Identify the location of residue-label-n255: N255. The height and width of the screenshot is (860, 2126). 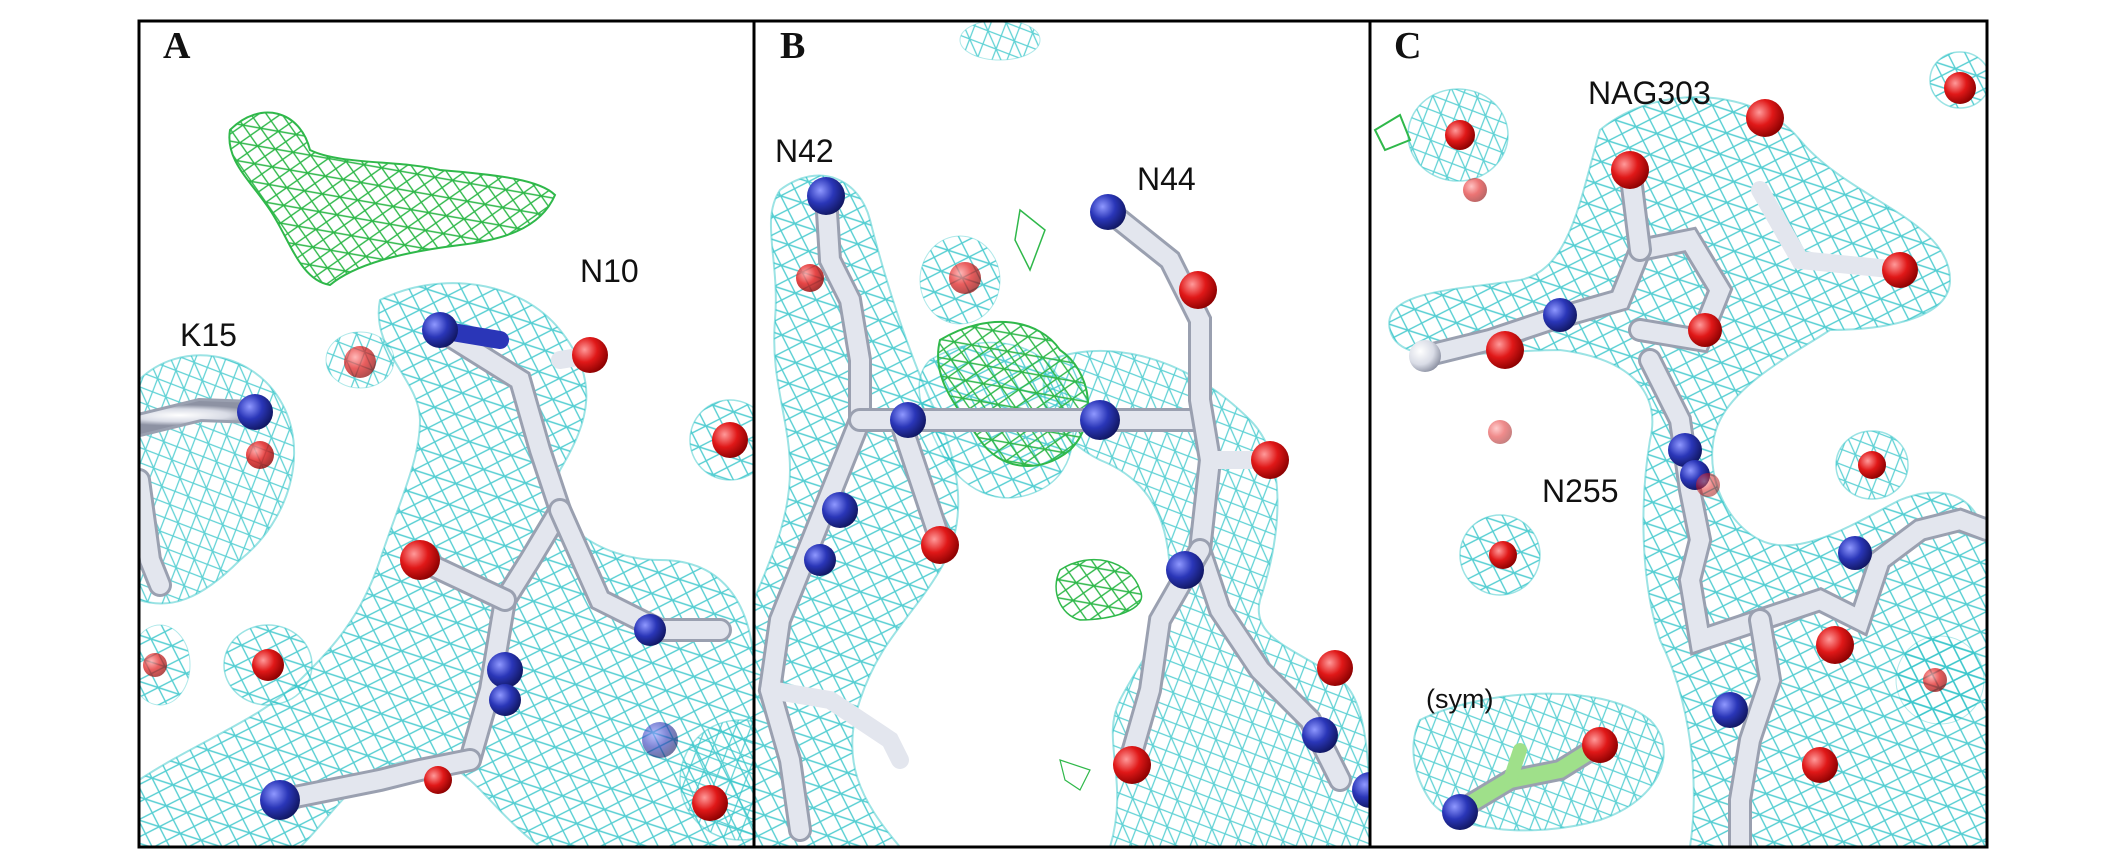
(1580, 491).